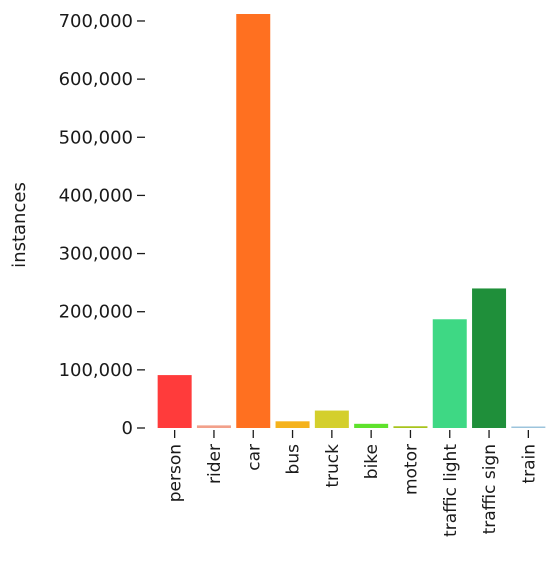  I want to click on x-tick-label: traffic light, so click(451, 490).